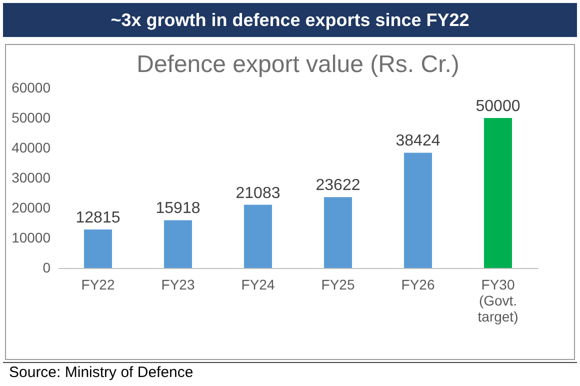  What do you see at coordinates (31, 208) in the screenshot?
I see `y-tick-label: 20000` at bounding box center [31, 208].